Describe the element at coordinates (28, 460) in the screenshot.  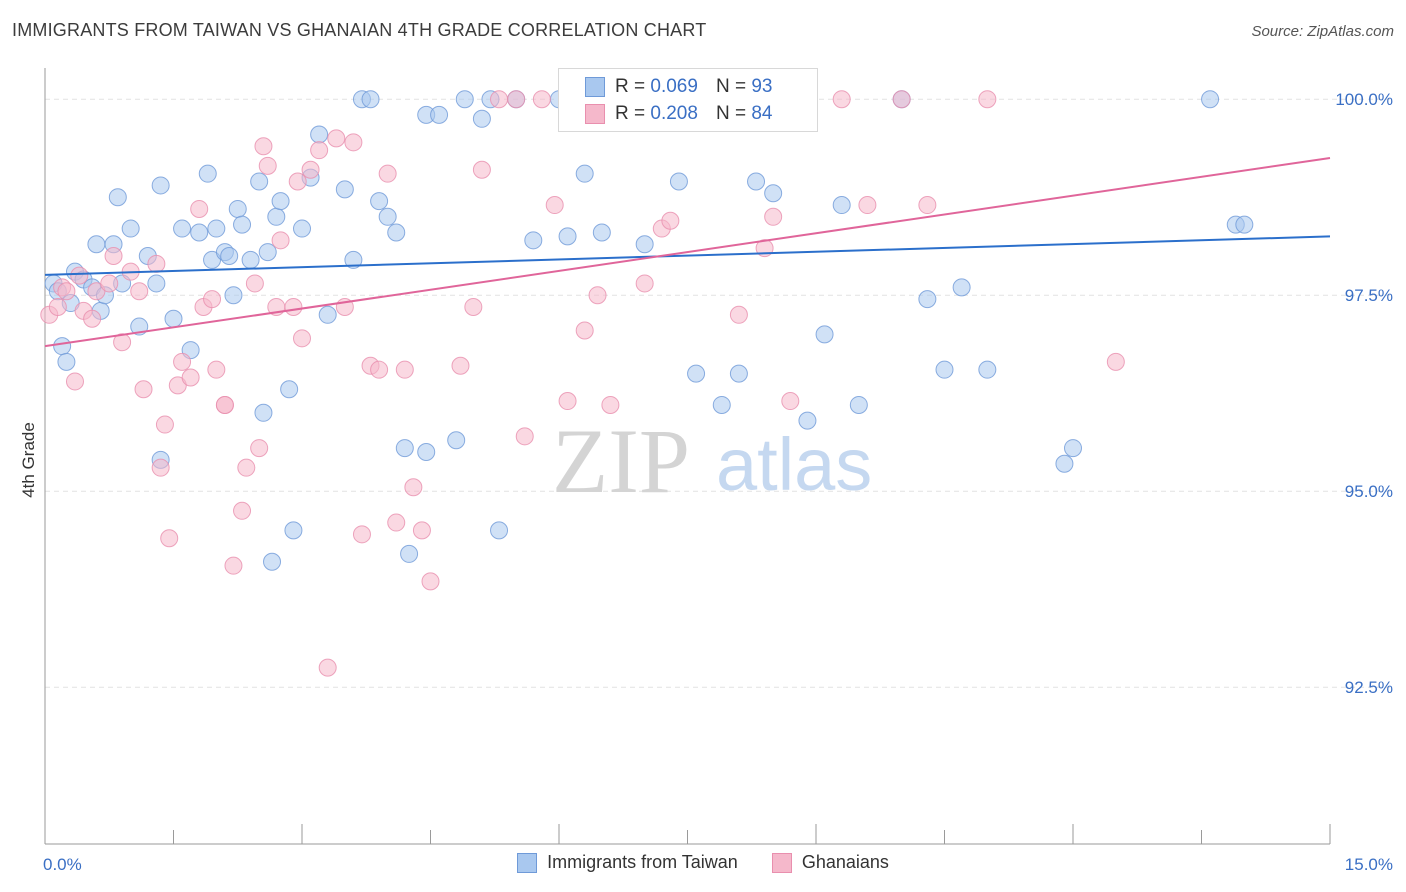
I see `y-axis-label: 4th Grade` at that location.